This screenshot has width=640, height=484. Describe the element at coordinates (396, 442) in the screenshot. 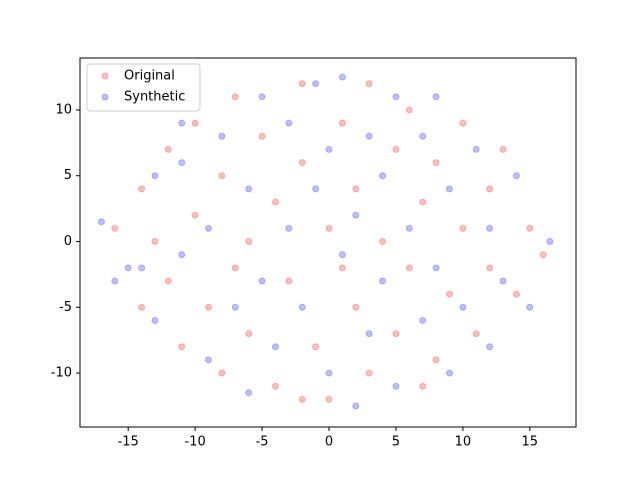

I see `x-tick-label: 5` at that location.